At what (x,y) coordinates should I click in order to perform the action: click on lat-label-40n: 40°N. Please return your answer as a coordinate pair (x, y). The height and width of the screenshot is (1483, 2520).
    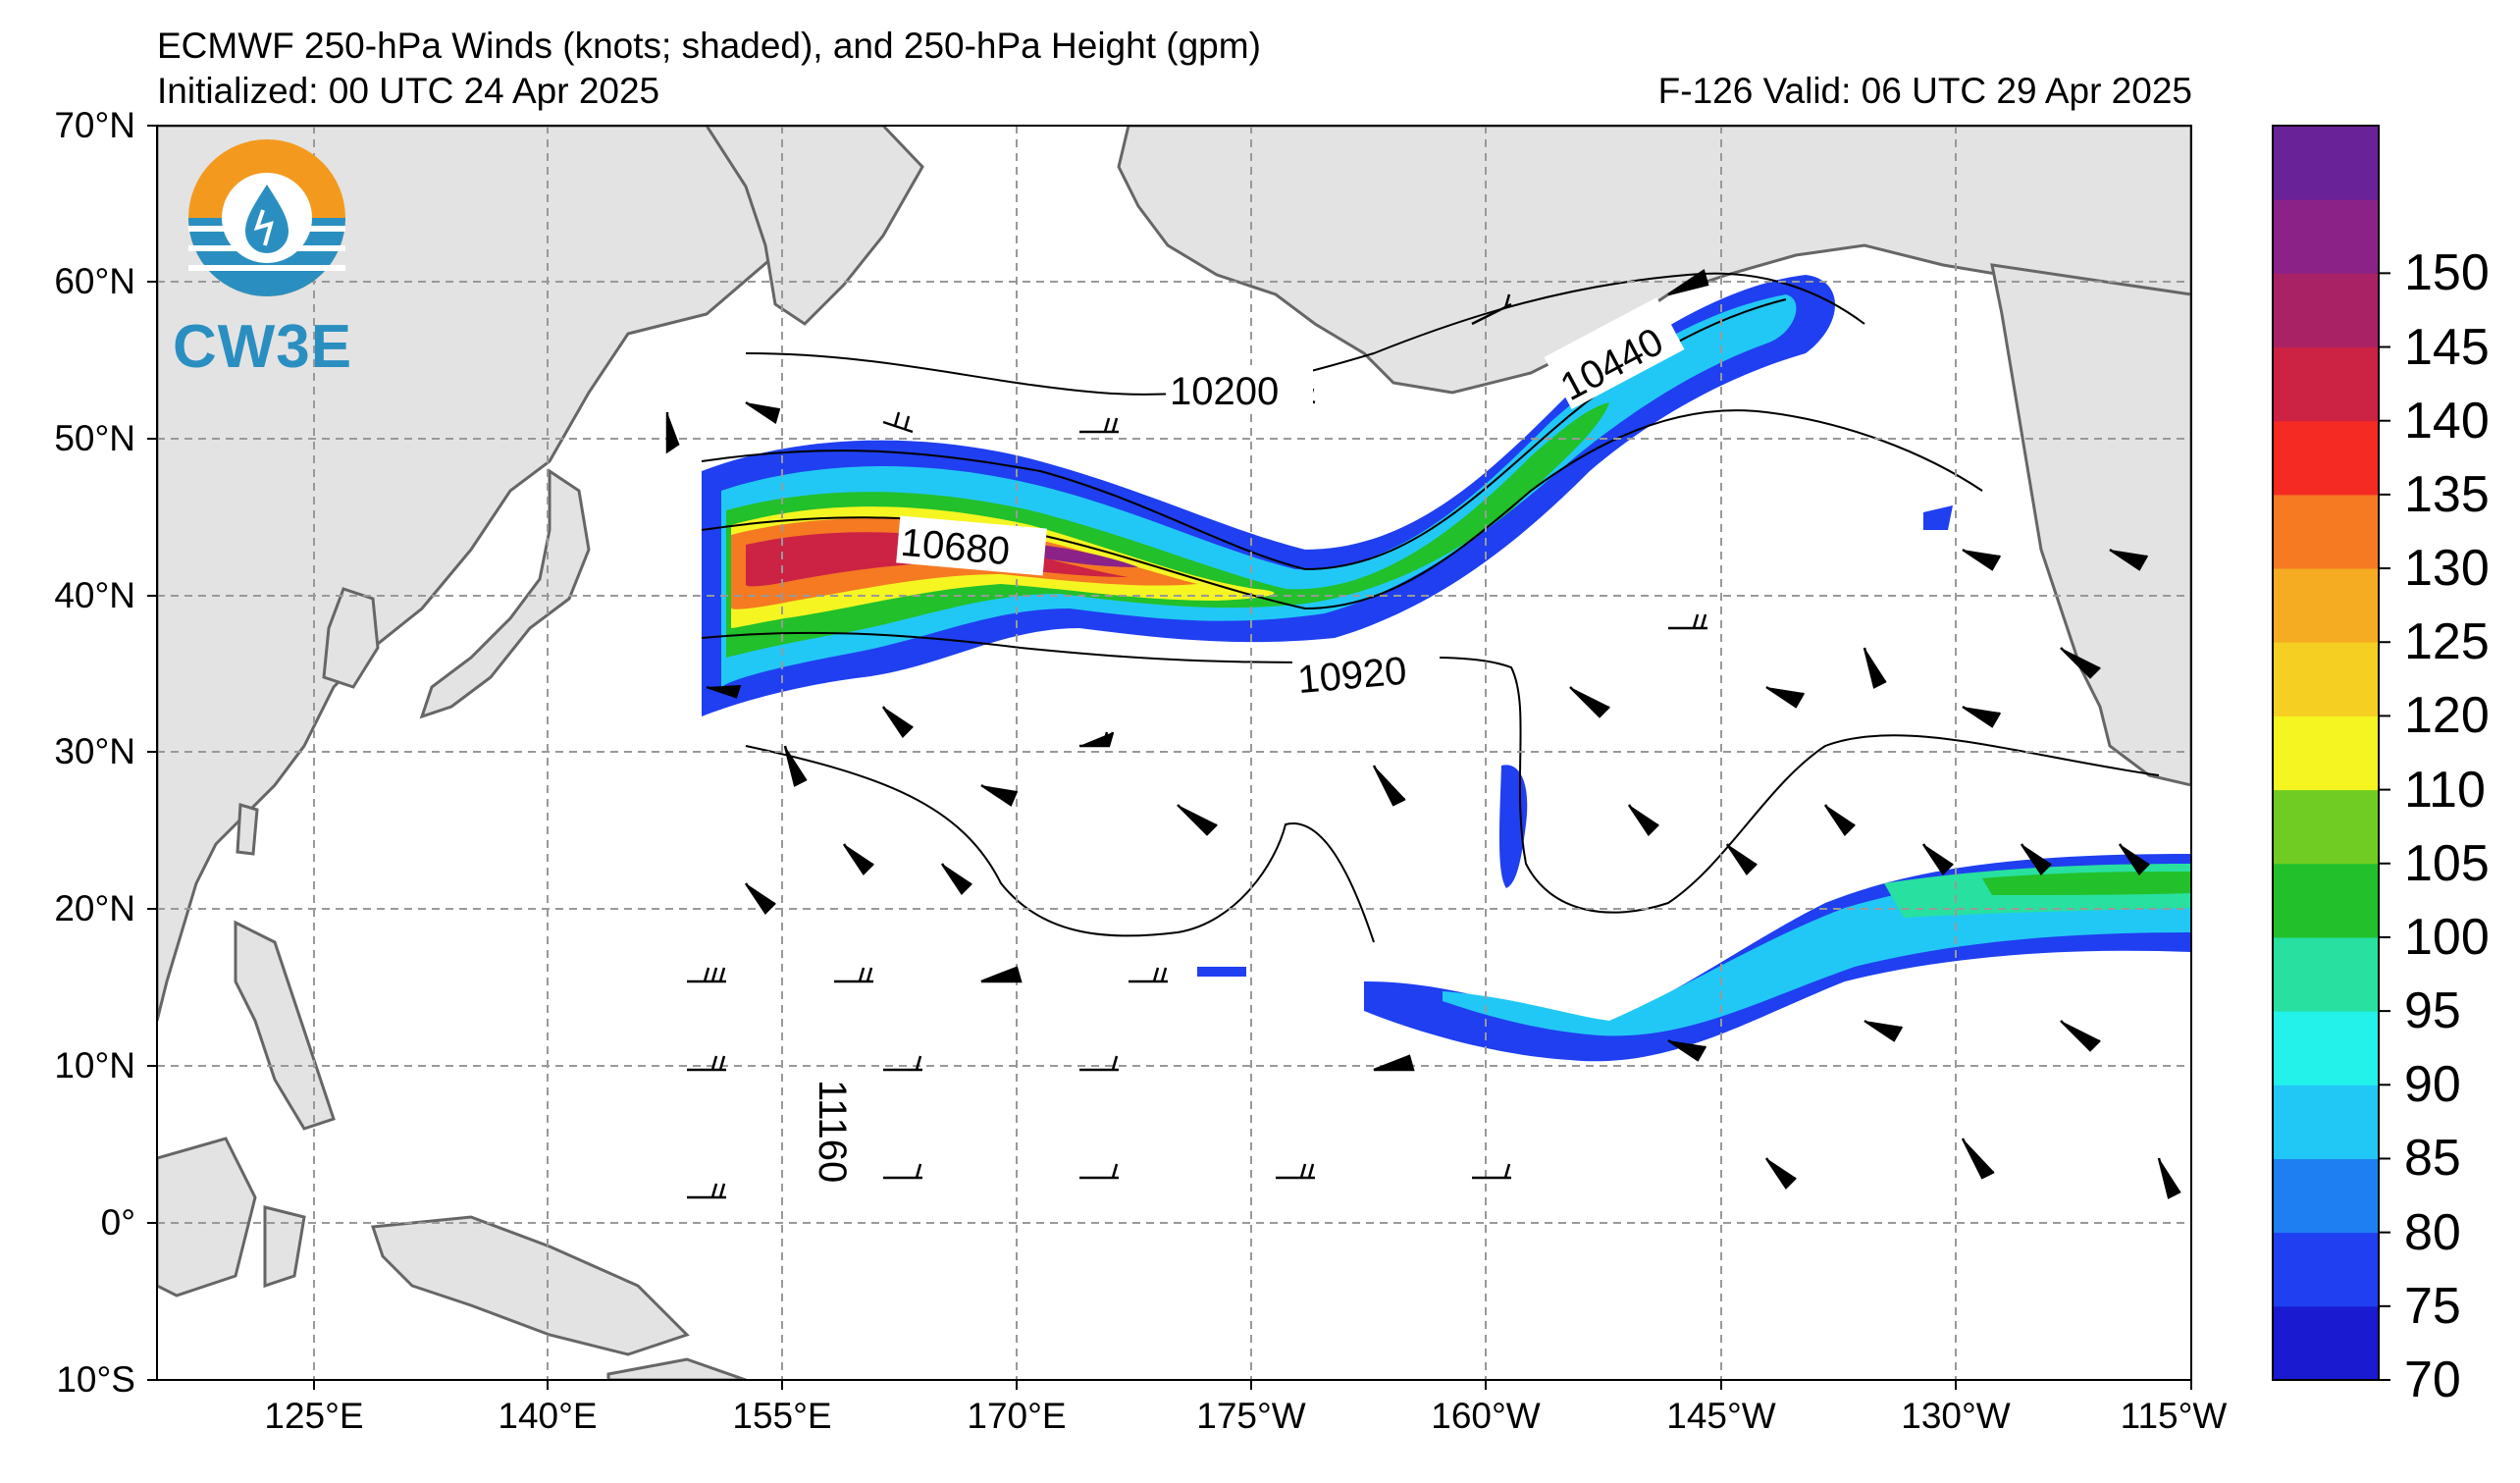
    Looking at the image, I should click on (94, 595).